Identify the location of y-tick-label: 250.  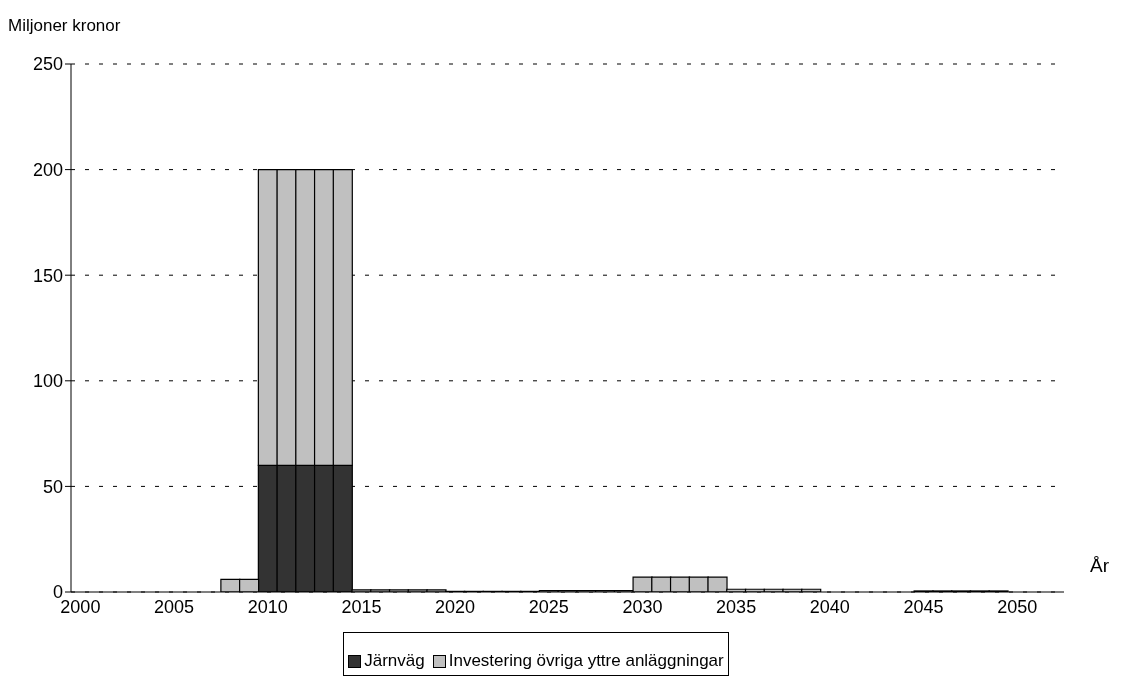
(47, 64).